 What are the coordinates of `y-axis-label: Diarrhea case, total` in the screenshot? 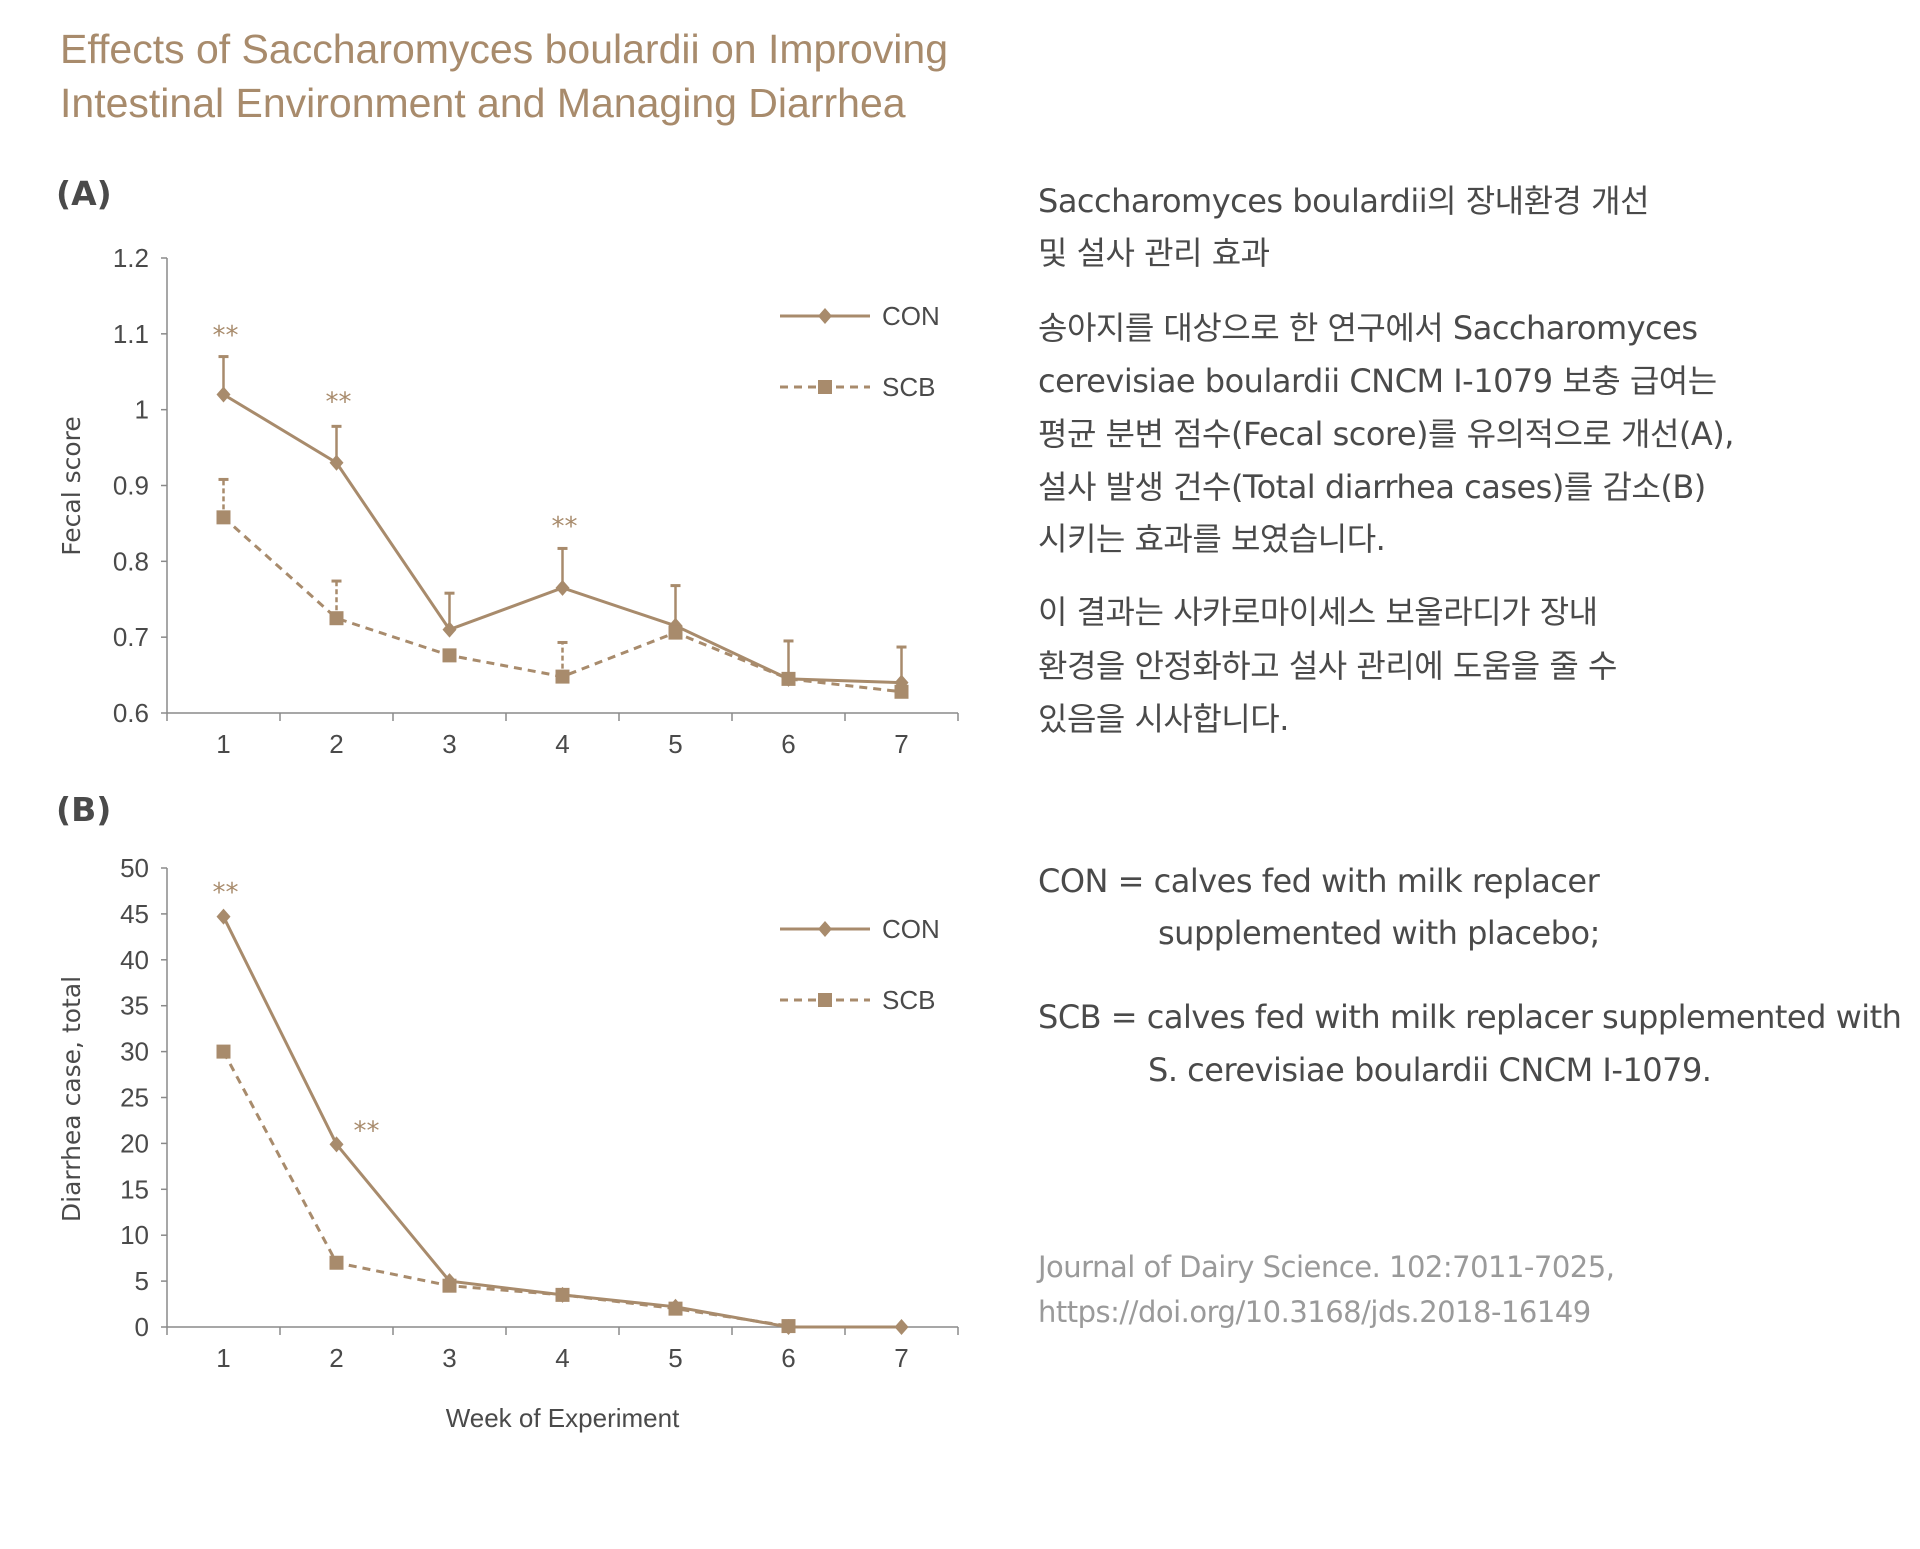 It's located at (71, 1099).